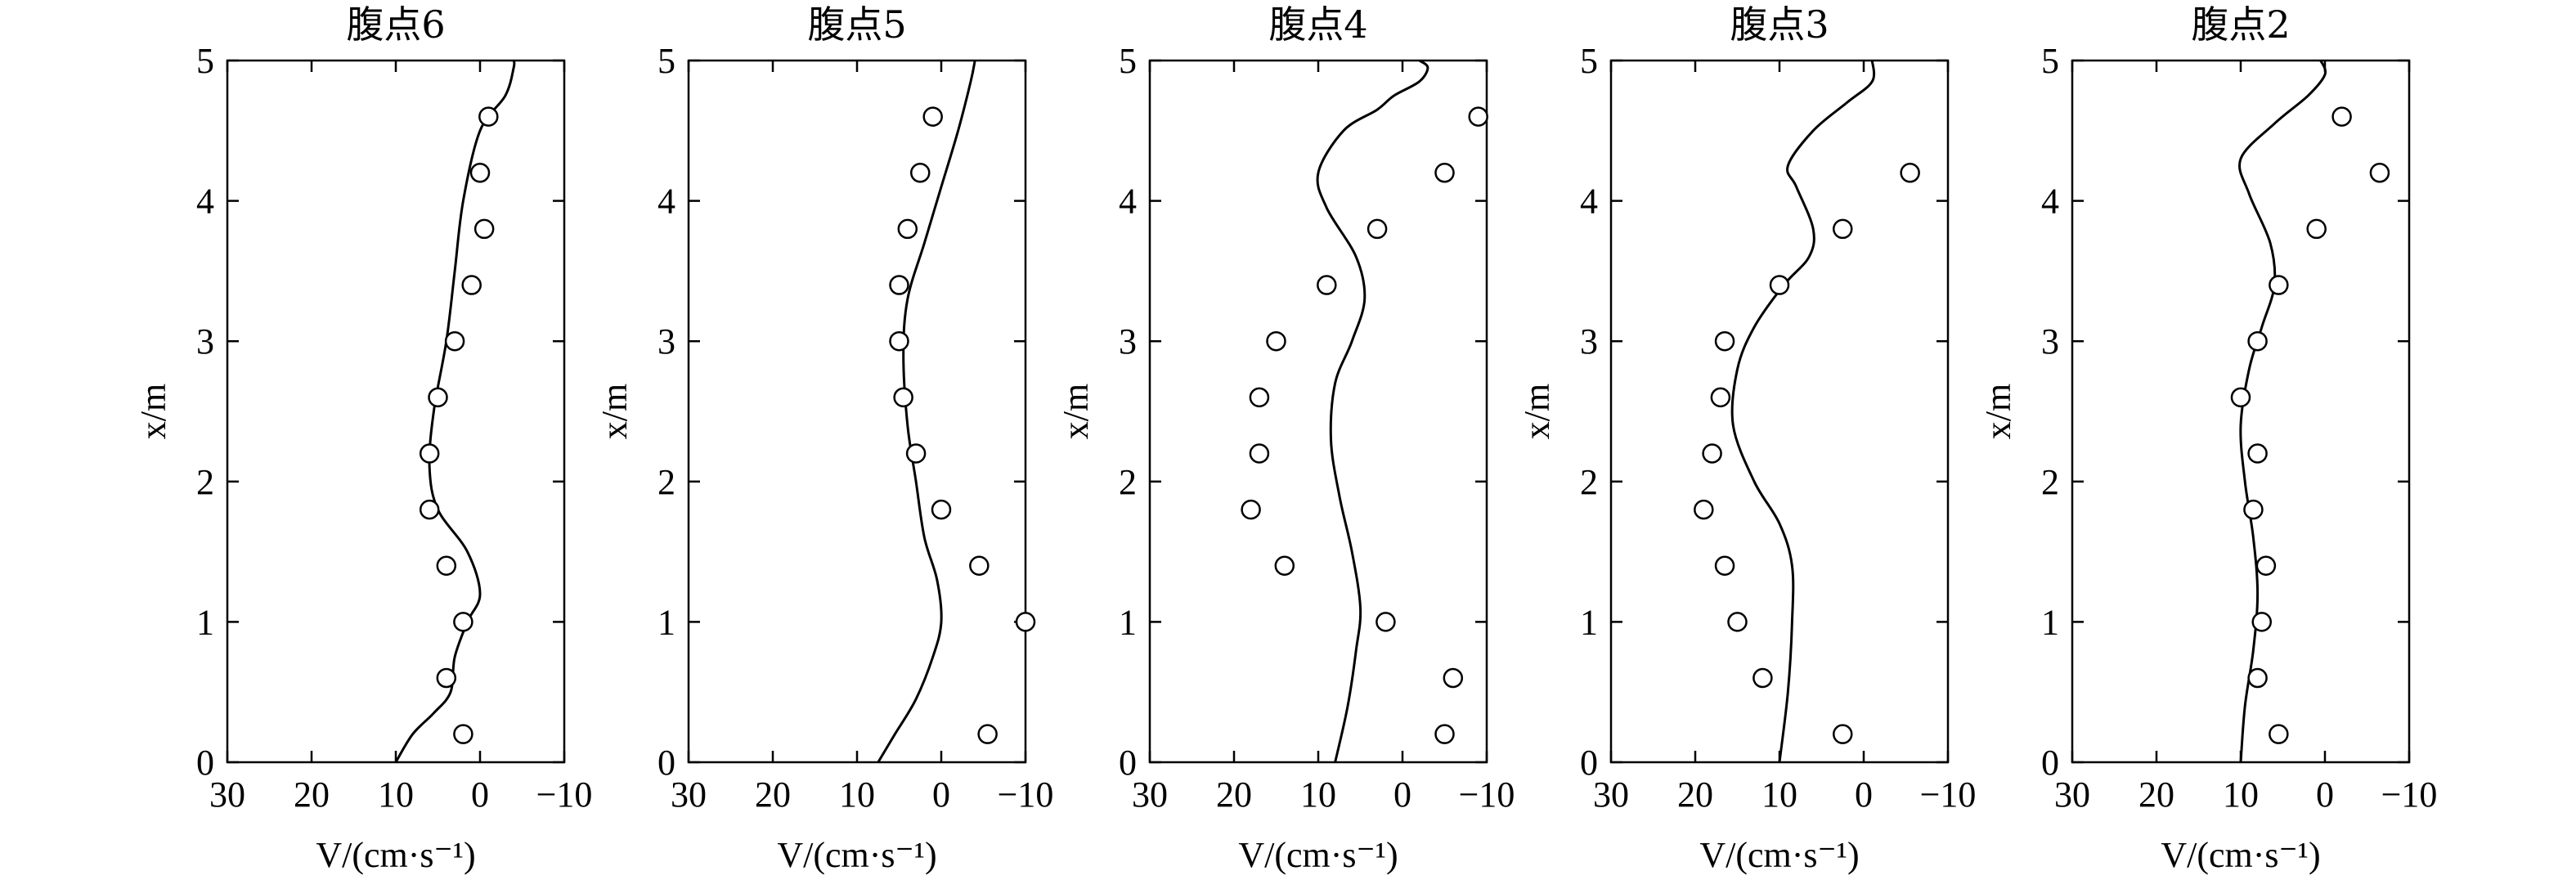 Image resolution: width=2576 pixels, height=880 pixels. What do you see at coordinates (1780, 24) in the screenshot?
I see `panel-title: 腹点3` at bounding box center [1780, 24].